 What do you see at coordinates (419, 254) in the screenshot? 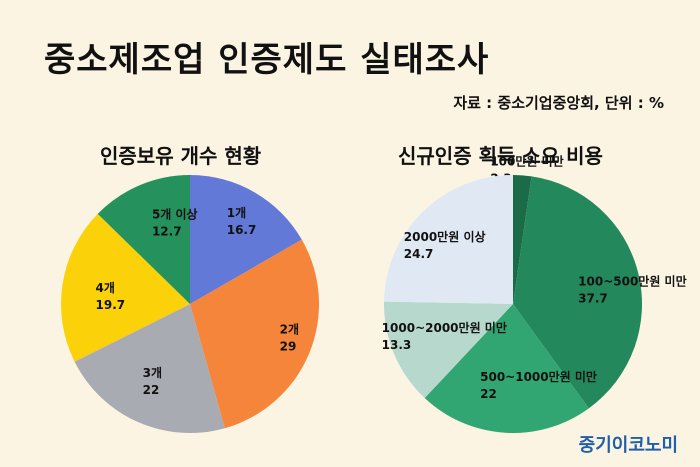
I see `slice-value-label-4: 24.7` at bounding box center [419, 254].